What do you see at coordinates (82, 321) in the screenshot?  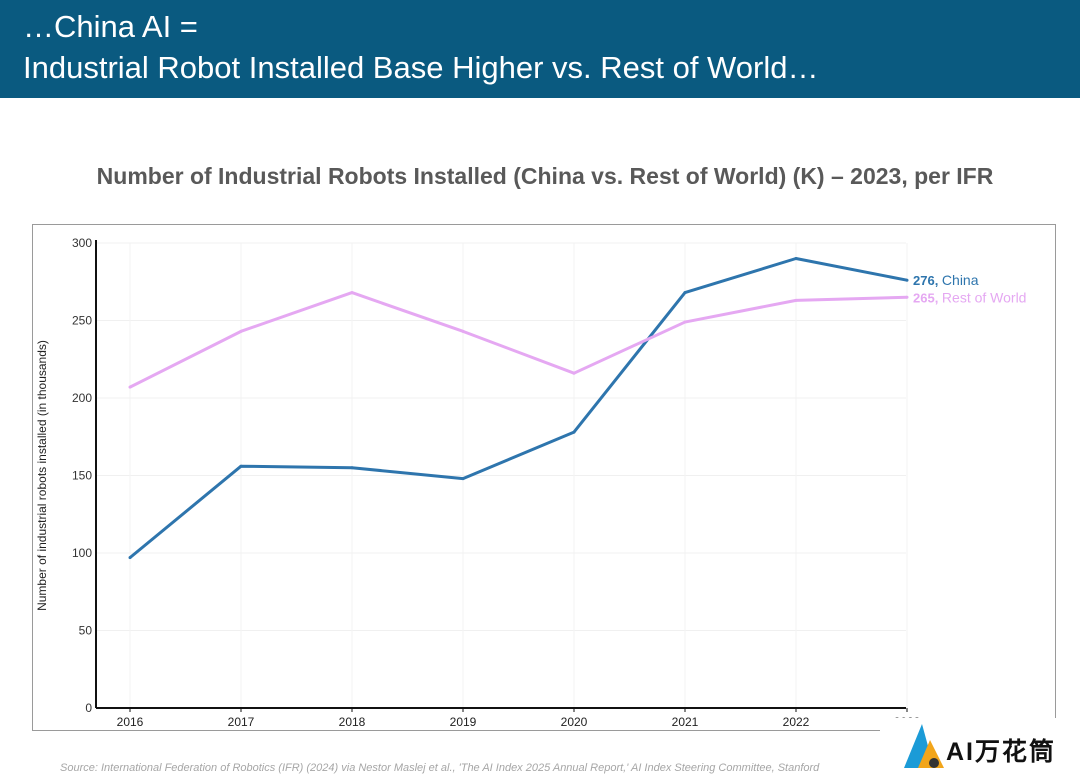 I see `y-tick-label: 250` at bounding box center [82, 321].